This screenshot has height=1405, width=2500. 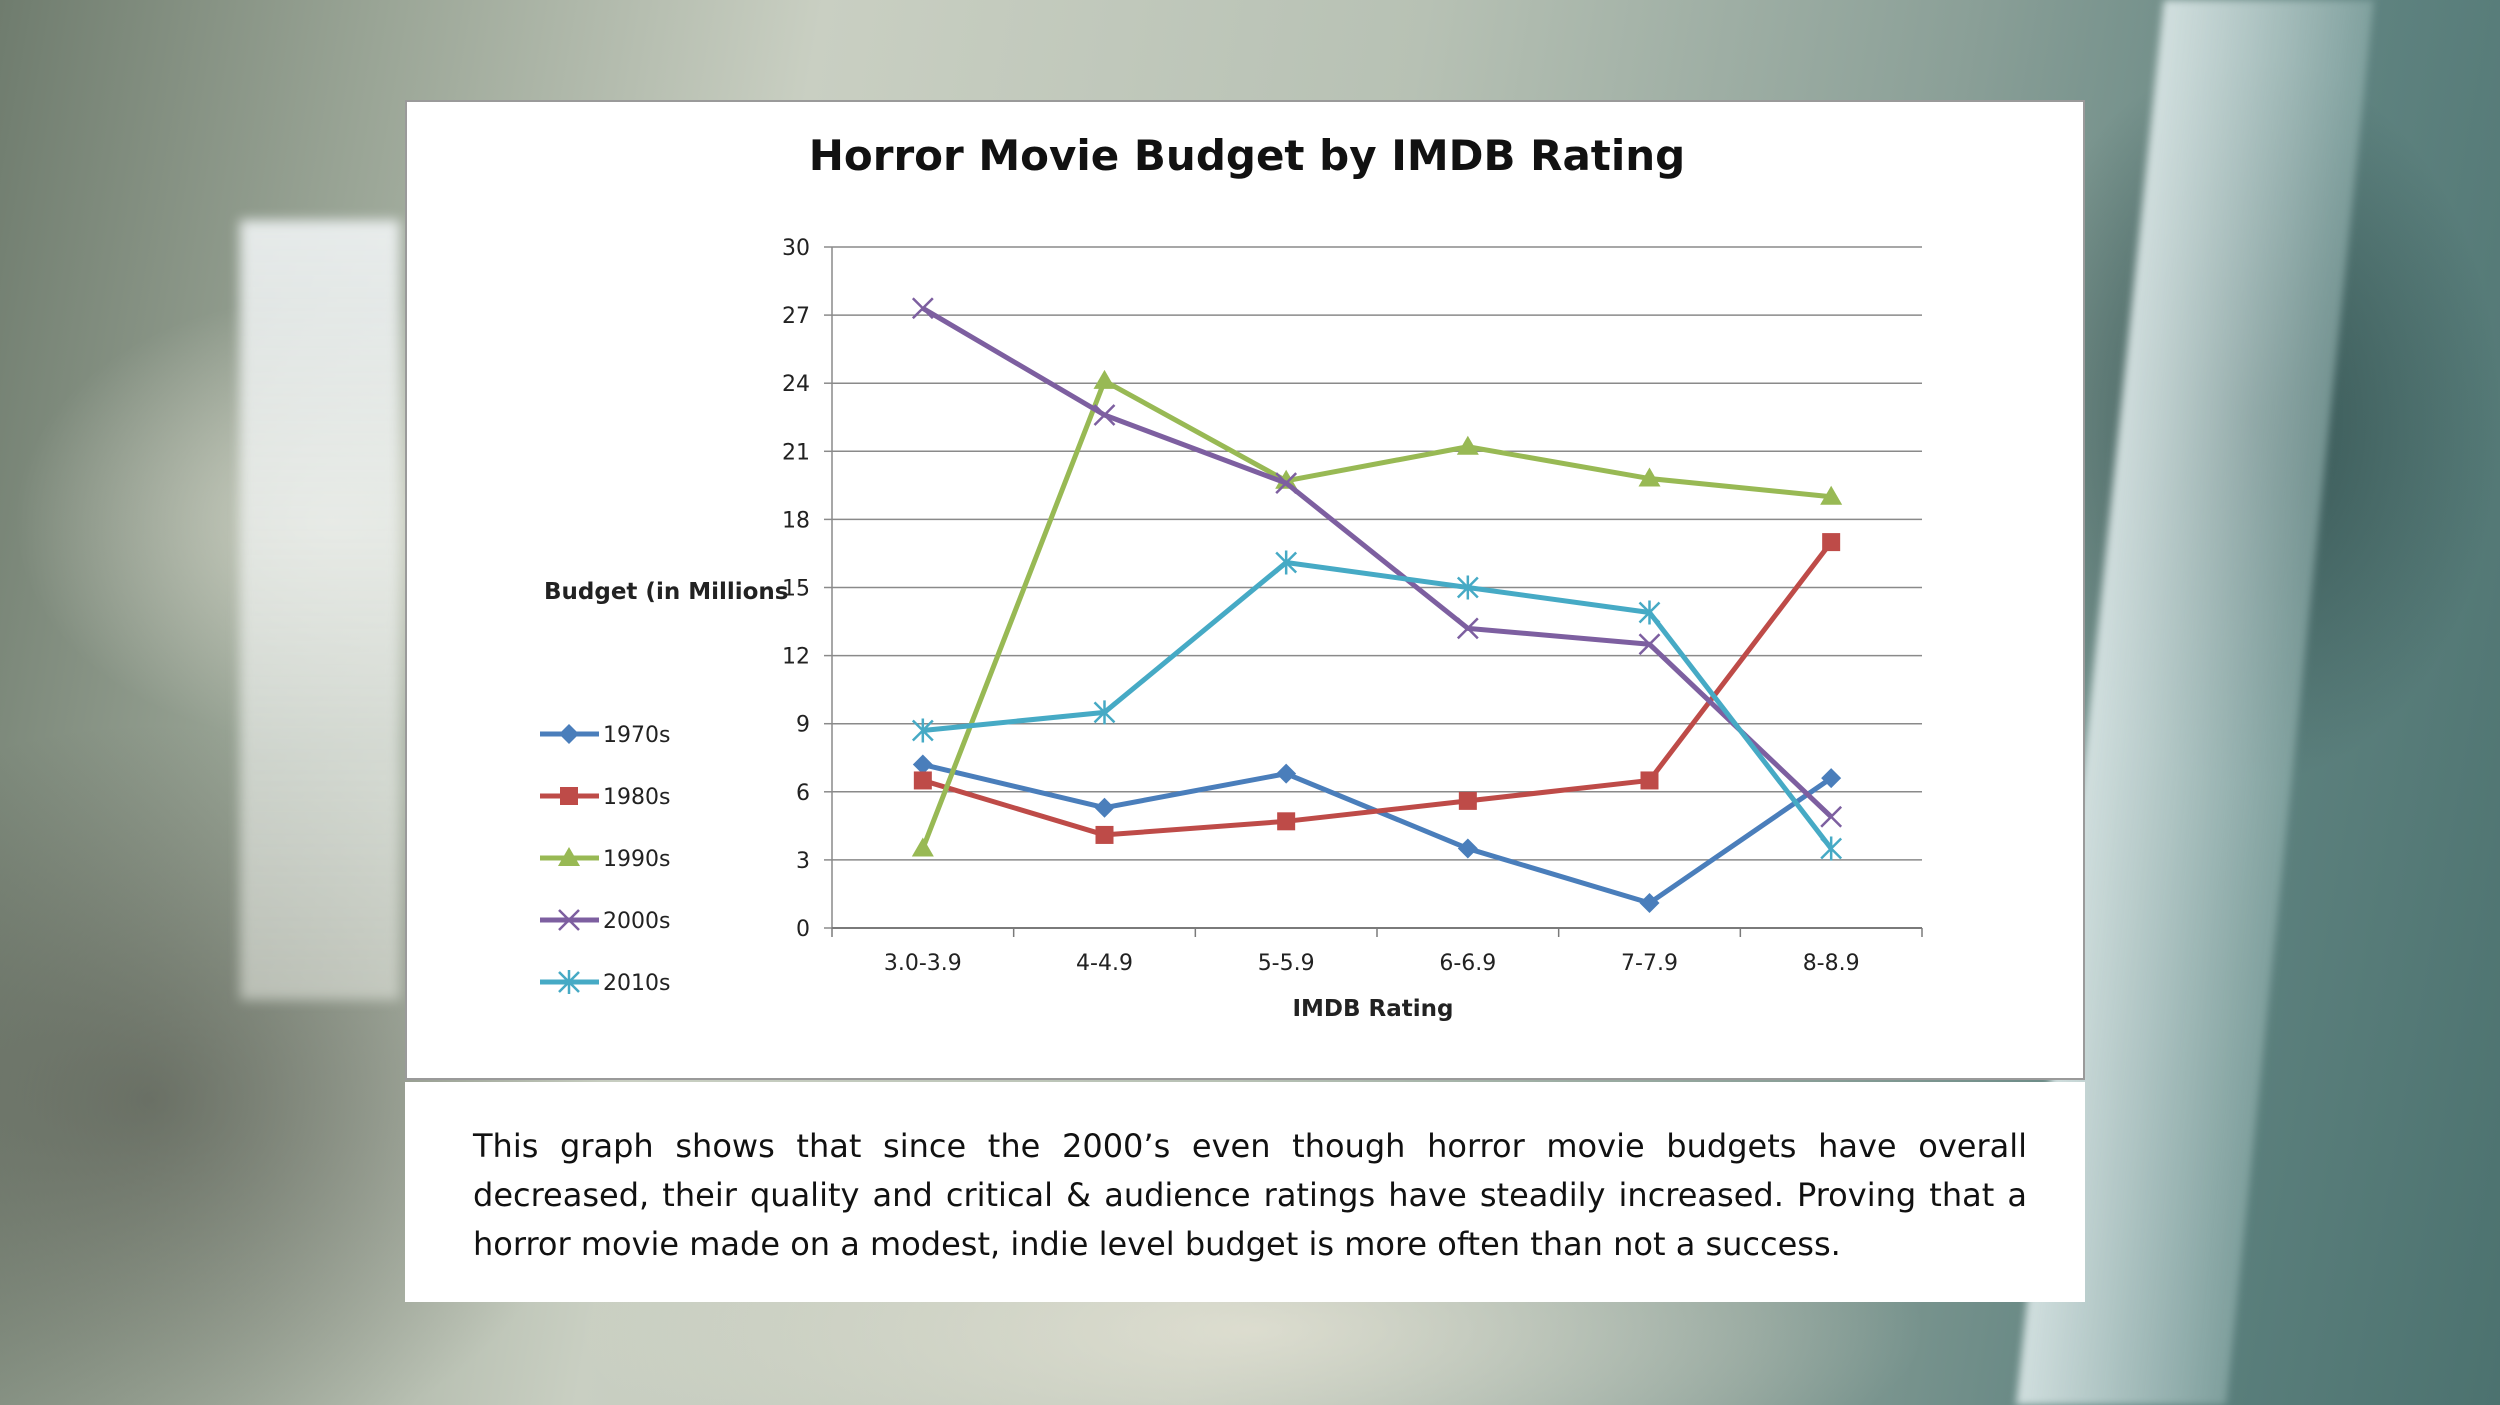 I want to click on series-line-1970s, so click(x=1377, y=834).